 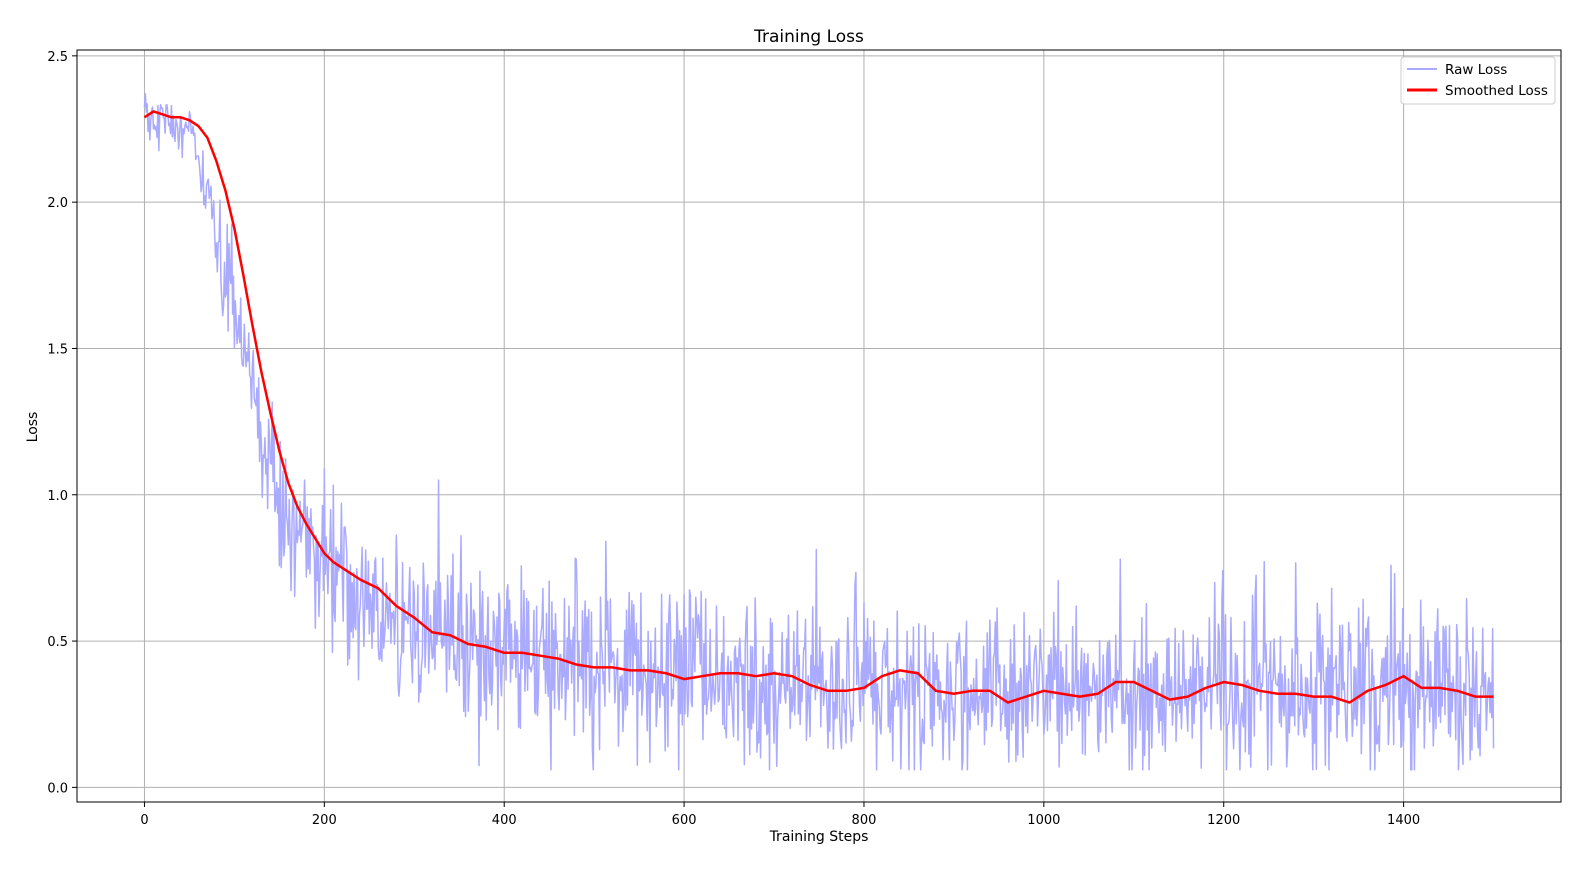 I want to click on legend-label-smoothed-loss: Smoothed Loss, so click(x=1496, y=91).